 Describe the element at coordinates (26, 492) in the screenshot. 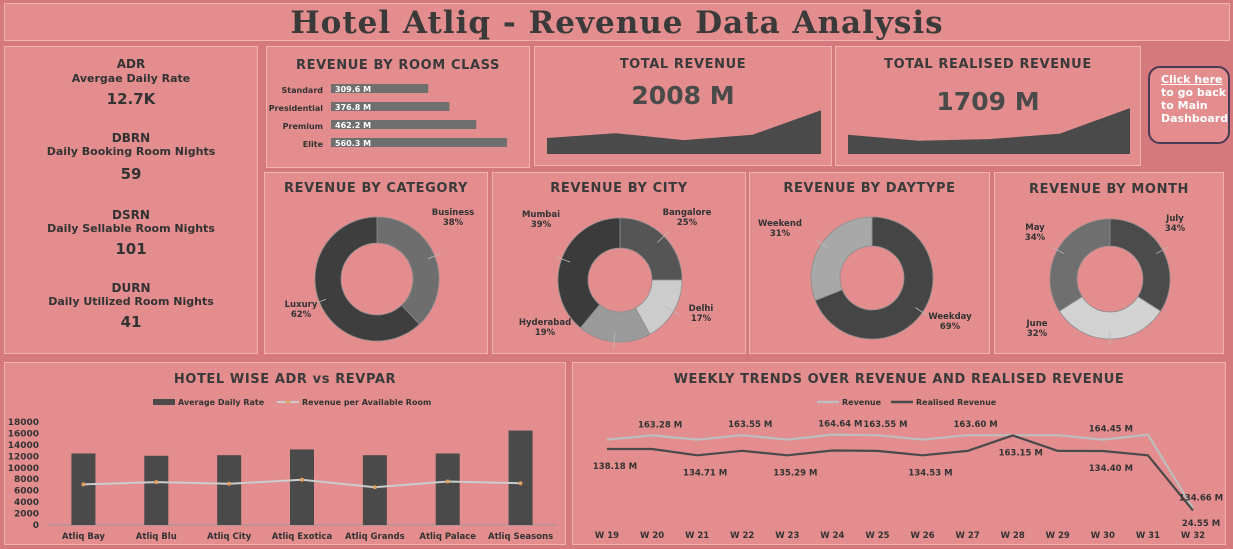

I see `y-tick-label: 6000` at that location.